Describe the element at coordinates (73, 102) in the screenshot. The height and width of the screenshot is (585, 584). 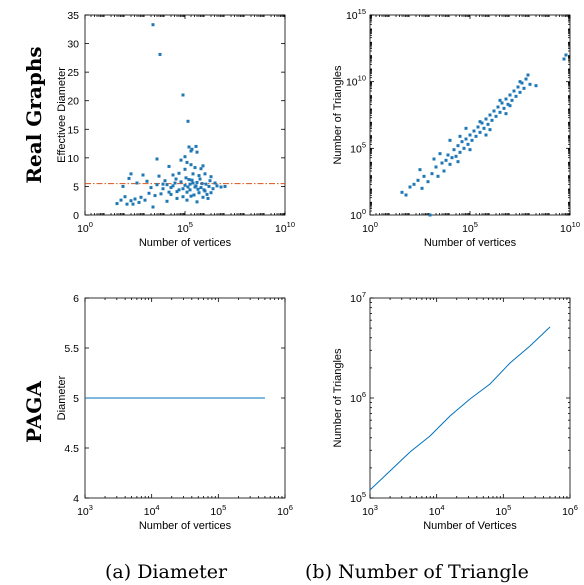
I see `y-tick-label: 20` at that location.